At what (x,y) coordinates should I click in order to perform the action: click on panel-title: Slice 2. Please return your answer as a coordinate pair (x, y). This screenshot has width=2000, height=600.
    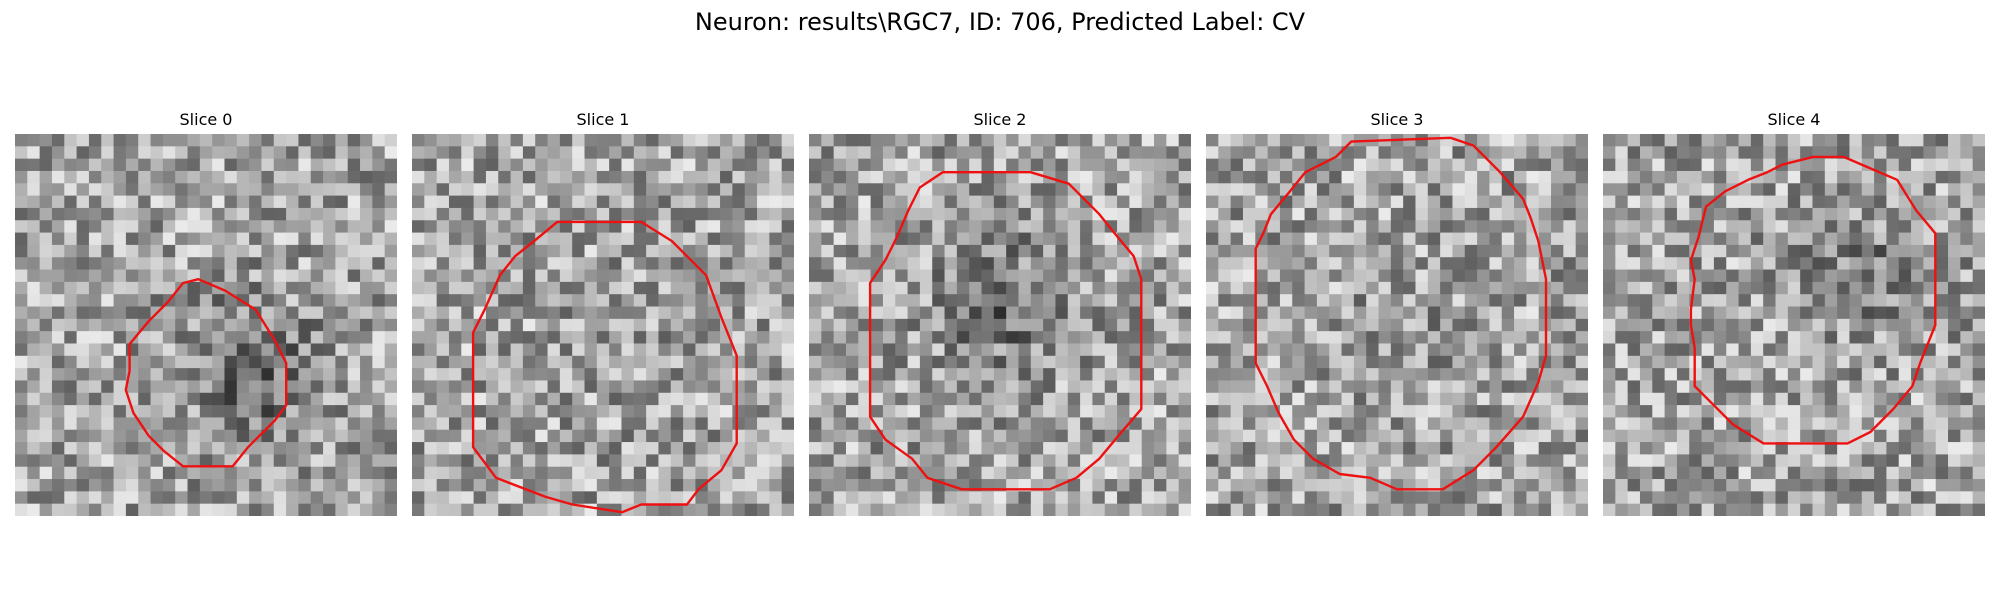
    Looking at the image, I should click on (1000, 119).